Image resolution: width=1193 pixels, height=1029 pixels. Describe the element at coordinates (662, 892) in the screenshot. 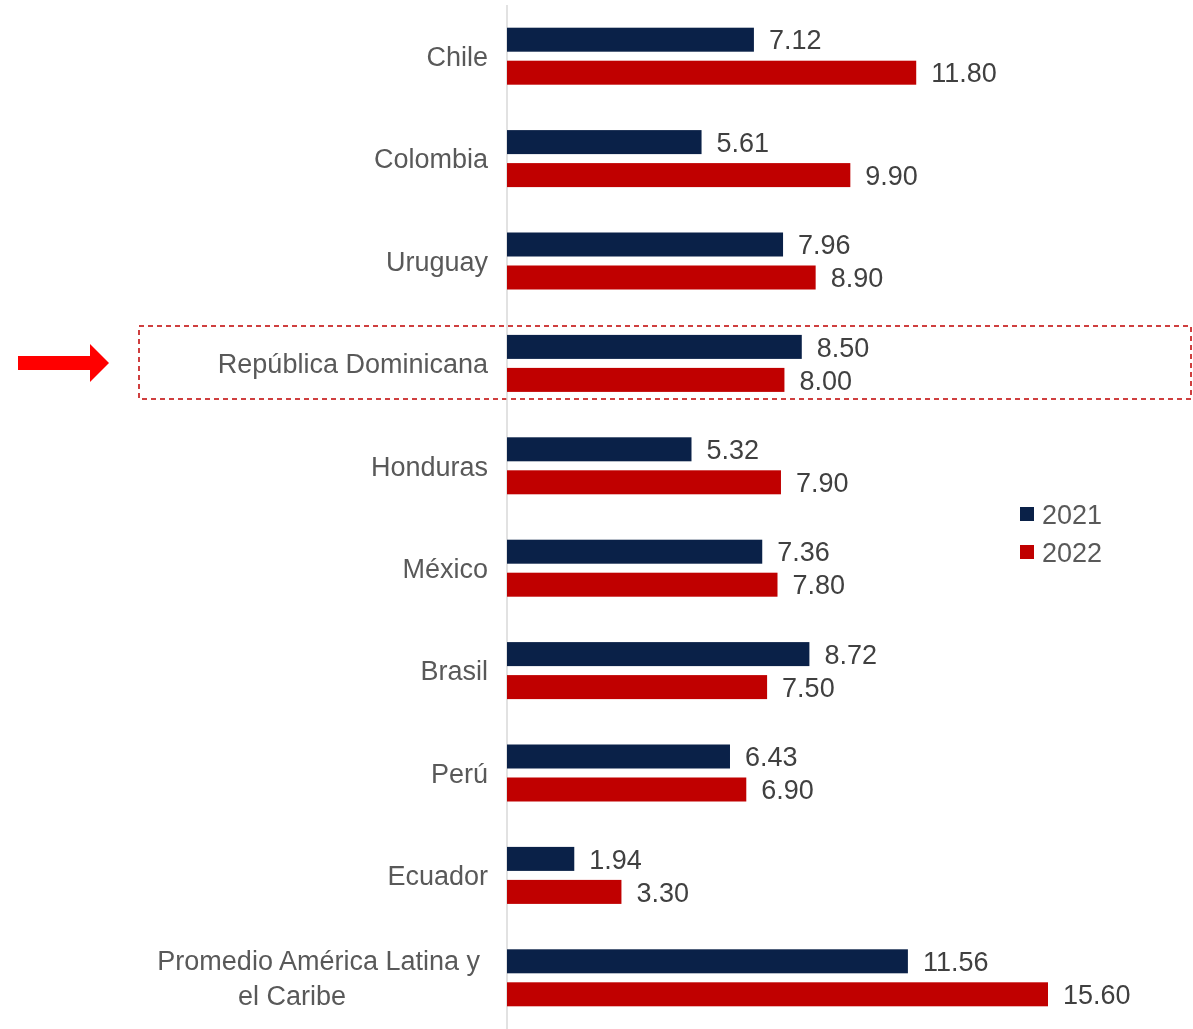

I see `data-label: 3.30` at that location.